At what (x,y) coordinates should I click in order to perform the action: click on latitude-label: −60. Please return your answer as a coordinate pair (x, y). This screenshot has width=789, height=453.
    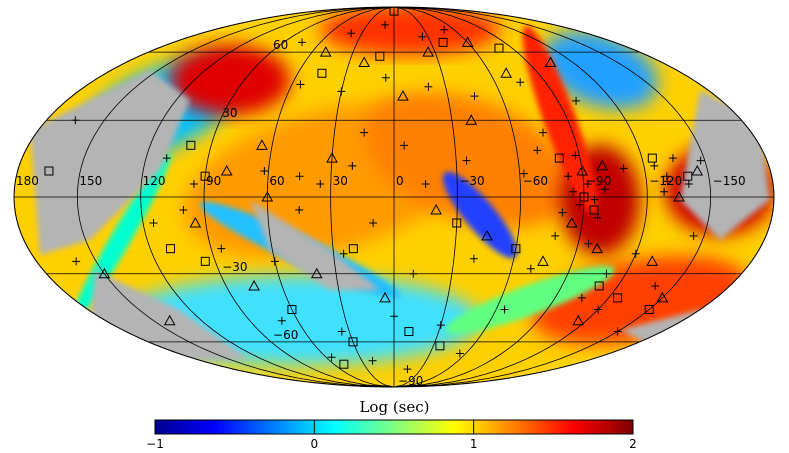
    Looking at the image, I should click on (285, 335).